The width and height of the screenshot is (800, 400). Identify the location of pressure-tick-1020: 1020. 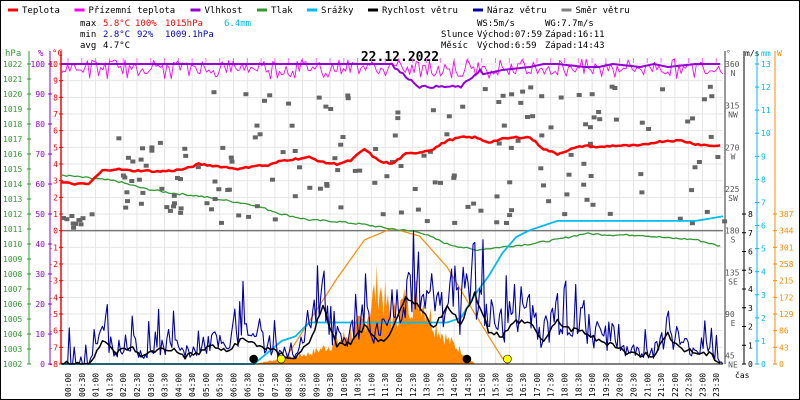
(12, 94).